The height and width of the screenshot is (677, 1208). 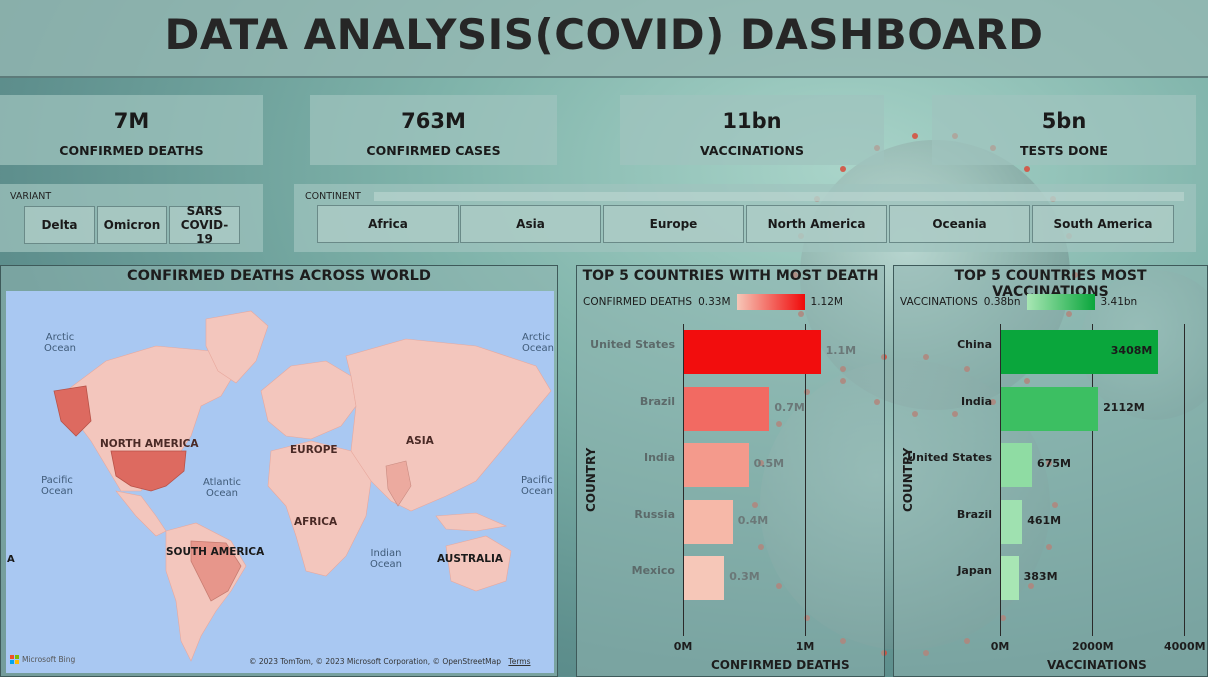 I want to click on map-region-brazil, so click(x=216, y=571).